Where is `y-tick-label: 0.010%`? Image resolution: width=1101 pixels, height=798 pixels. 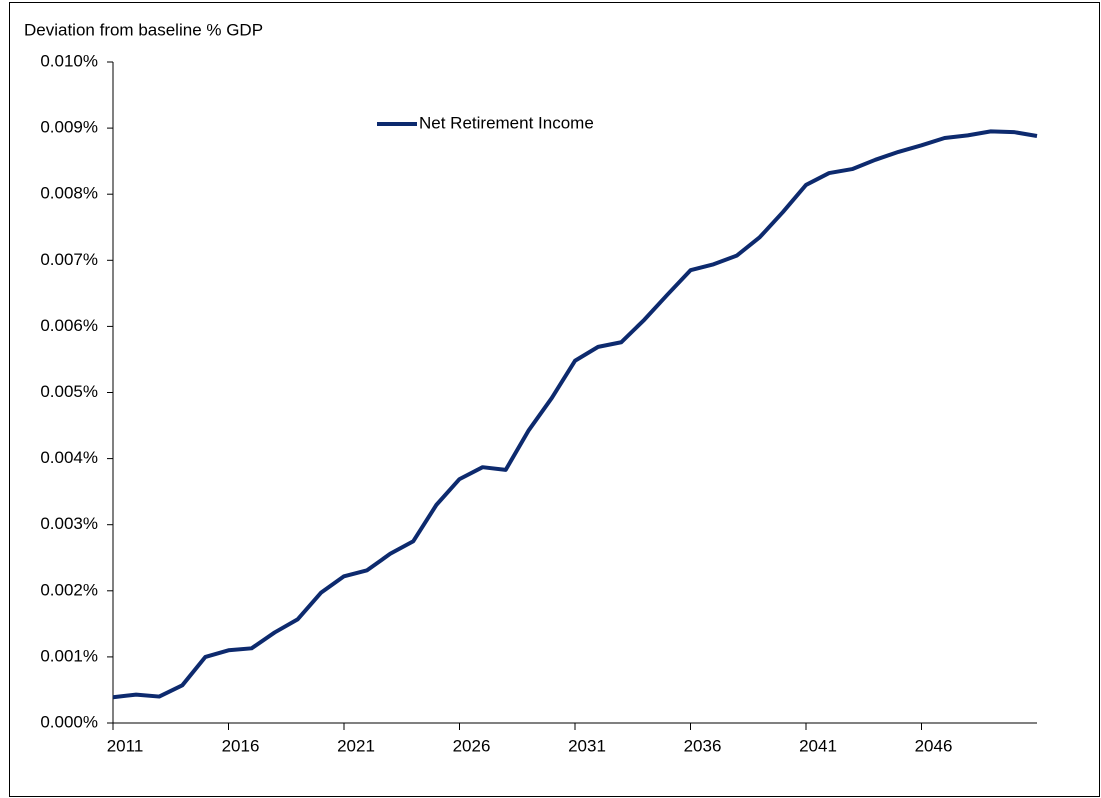
y-tick-label: 0.010% is located at coordinates (69, 60).